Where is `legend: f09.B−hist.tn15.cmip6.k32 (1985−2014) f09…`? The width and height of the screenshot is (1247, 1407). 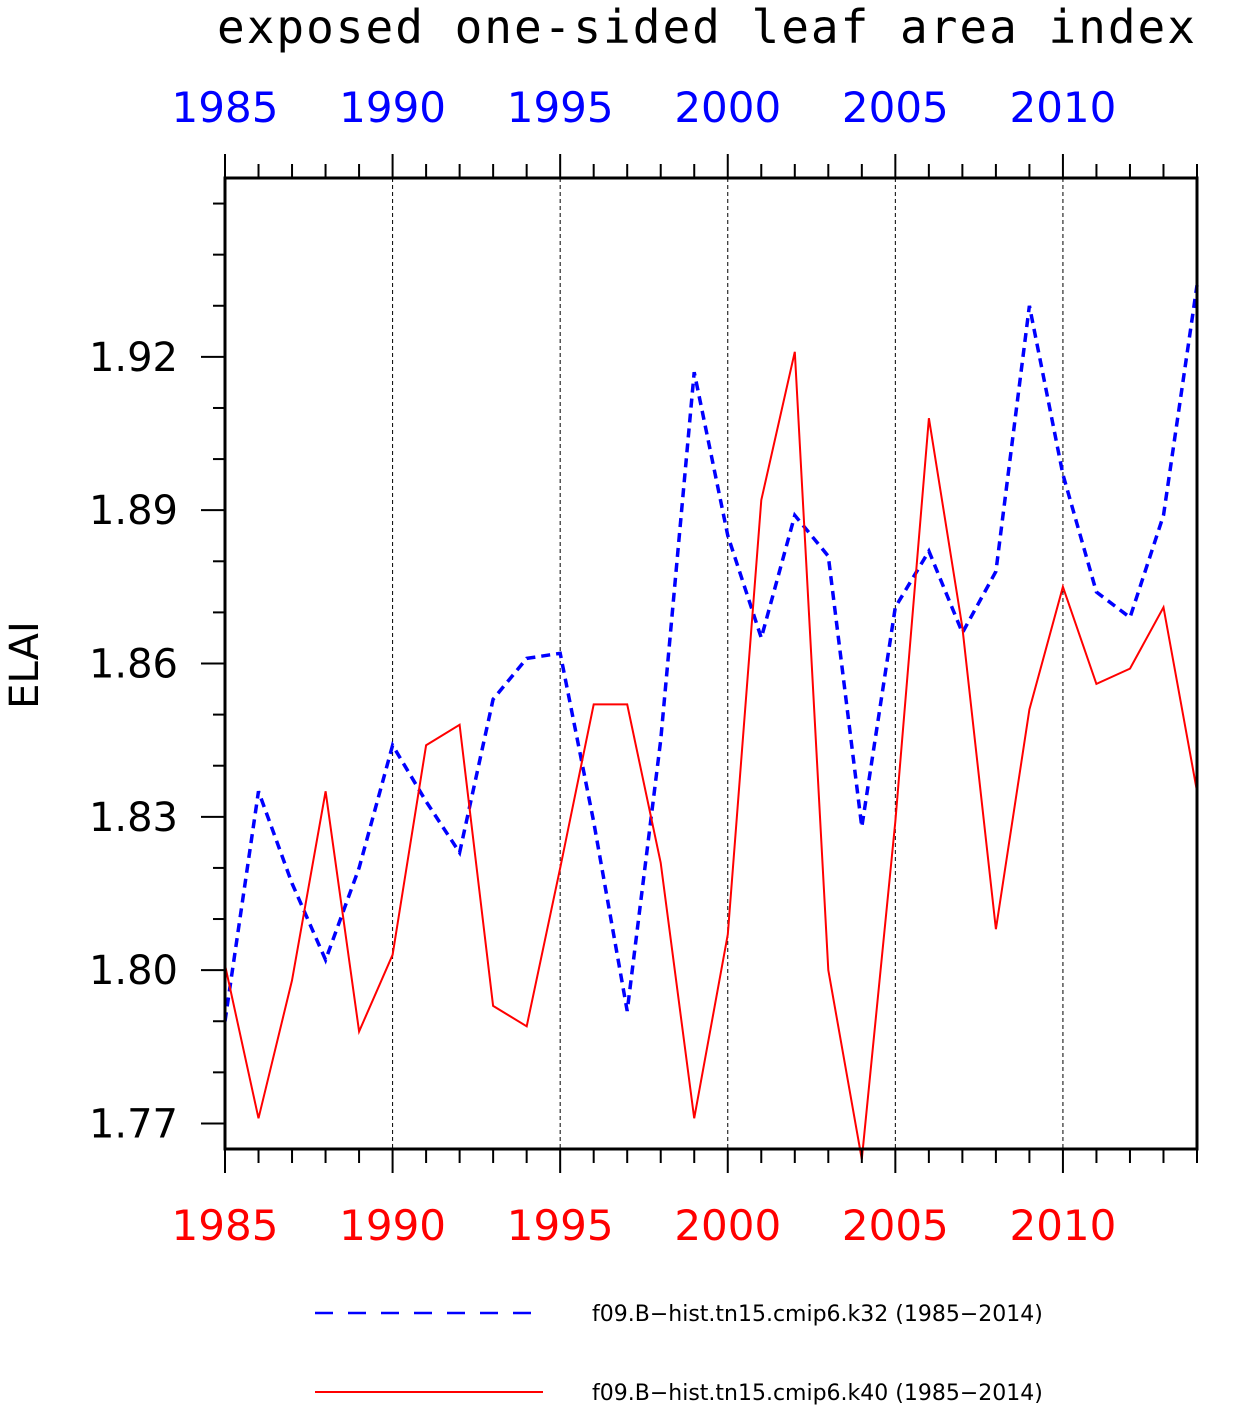
legend: f09.B−hist.tn15.cmip6.k32 (1985−2014) f09… is located at coordinates (679, 1354).